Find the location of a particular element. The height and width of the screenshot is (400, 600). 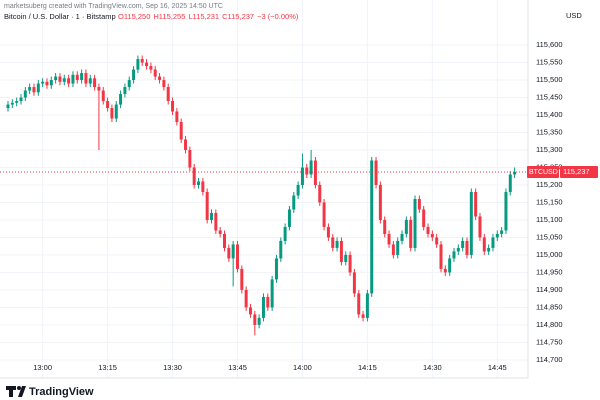

symbol-tag is located at coordinates (543, 172).